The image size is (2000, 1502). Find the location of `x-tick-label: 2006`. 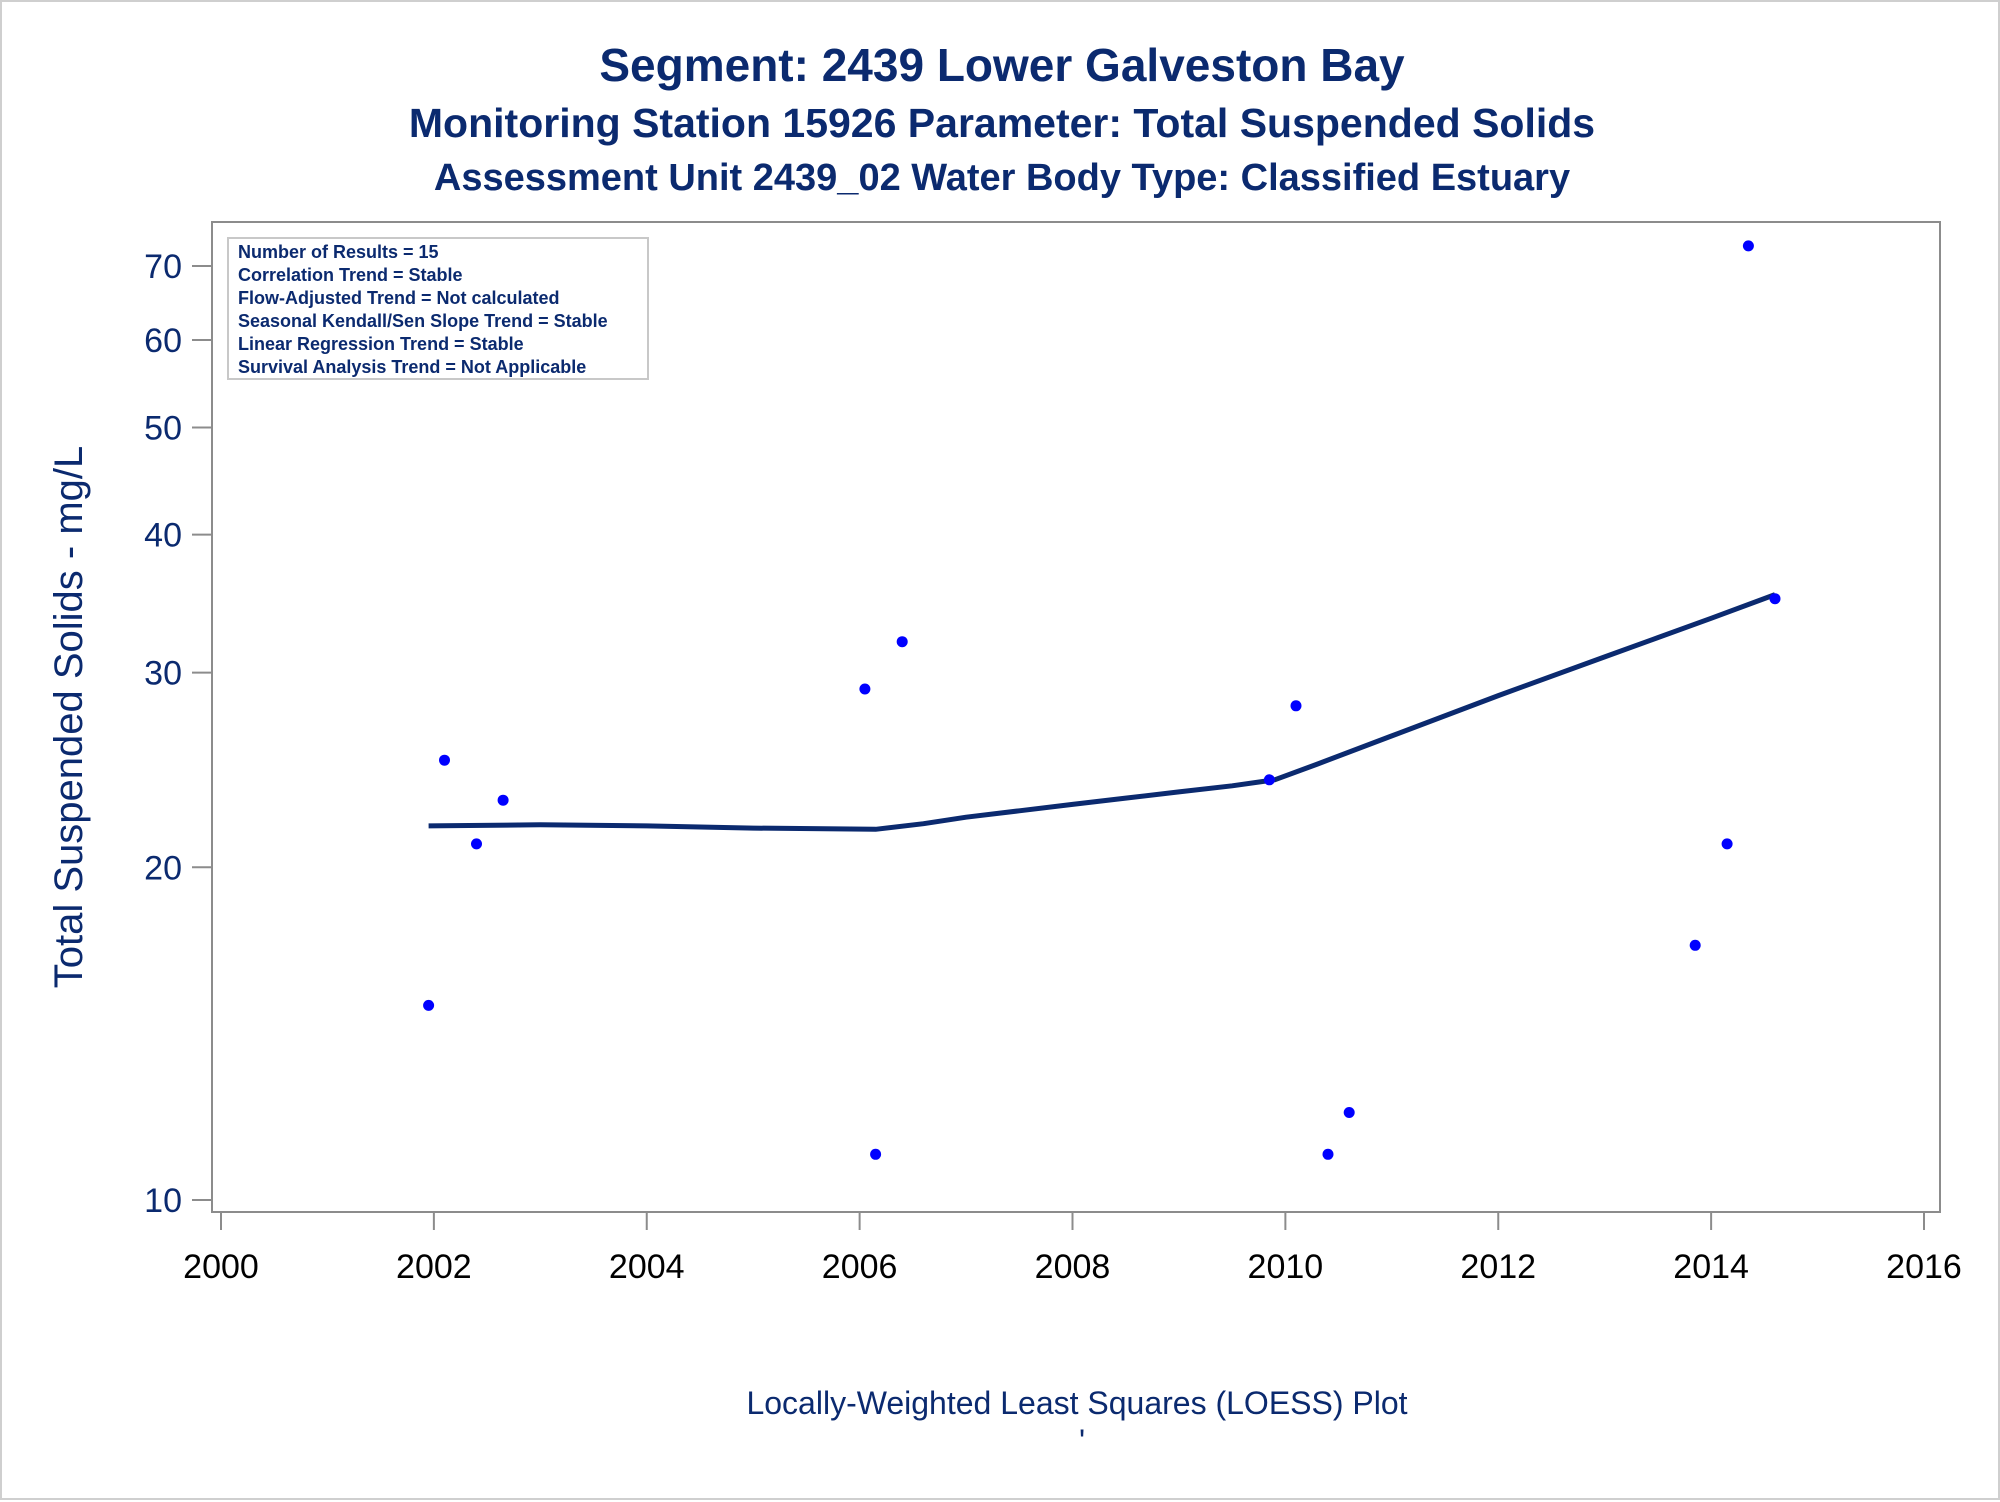

x-tick-label: 2006 is located at coordinates (860, 1267).